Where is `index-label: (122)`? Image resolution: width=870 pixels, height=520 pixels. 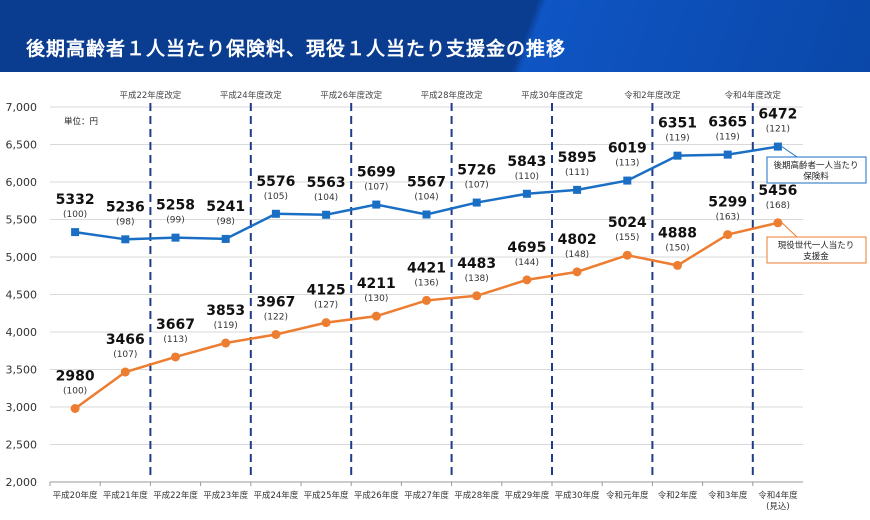
index-label: (122) is located at coordinates (276, 317).